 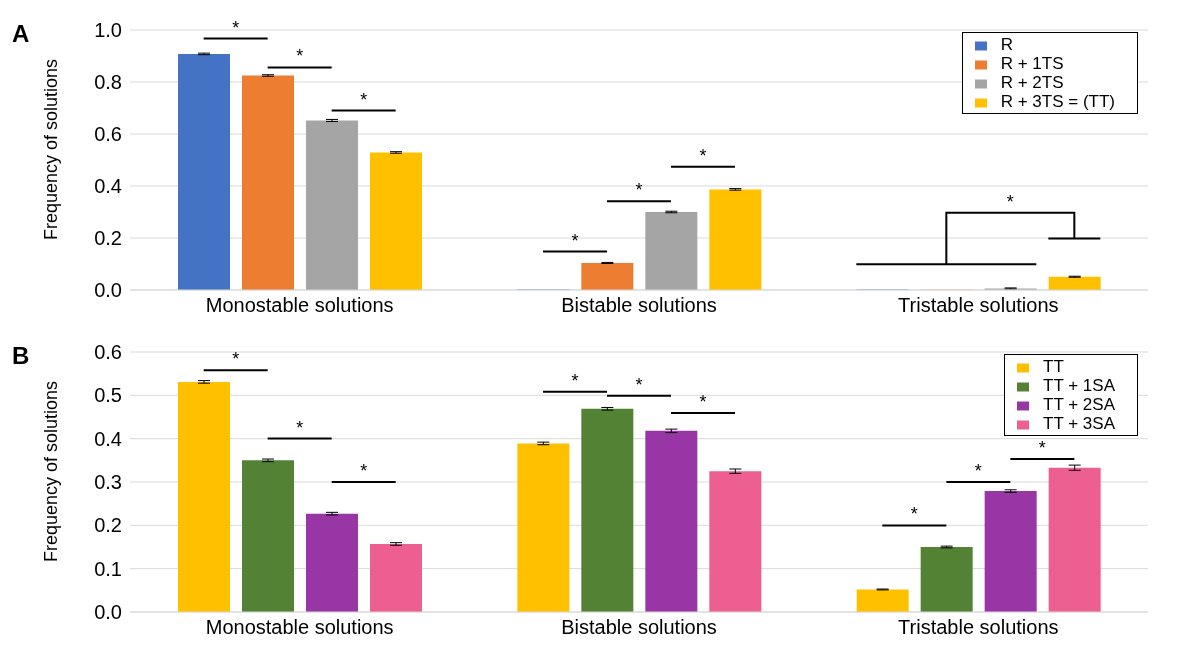 What do you see at coordinates (108, 395) in the screenshot?
I see `y-tick-label: 0.5` at bounding box center [108, 395].